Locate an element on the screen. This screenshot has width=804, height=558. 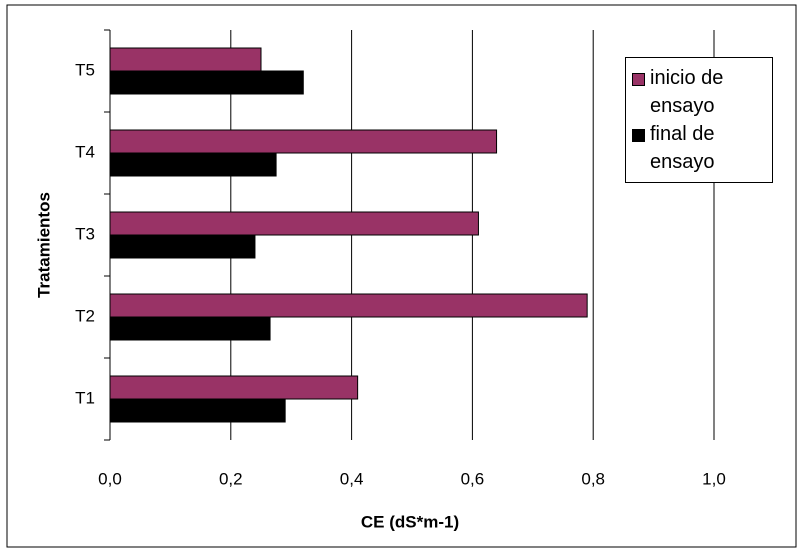
x-tick-label: 0,6 is located at coordinates (473, 478).